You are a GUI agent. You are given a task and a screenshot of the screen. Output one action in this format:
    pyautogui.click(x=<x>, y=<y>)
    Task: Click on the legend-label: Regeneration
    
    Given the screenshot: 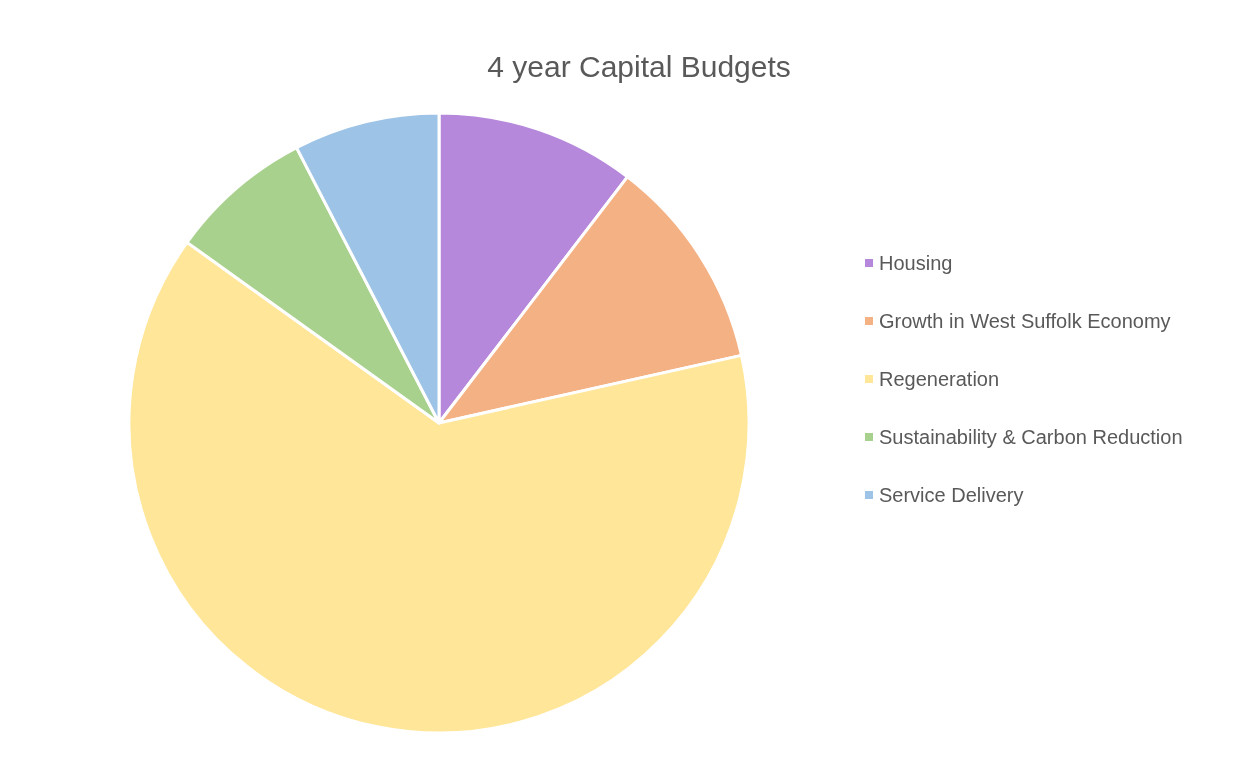 What is the action you would take?
    pyautogui.click(x=939, y=379)
    